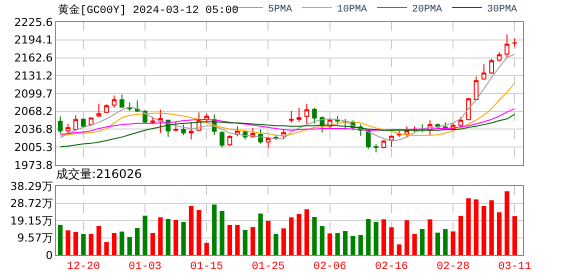  Describe the element at coordinates (207, 267) in the screenshot. I see `x-tick-label: 01-15` at that location.